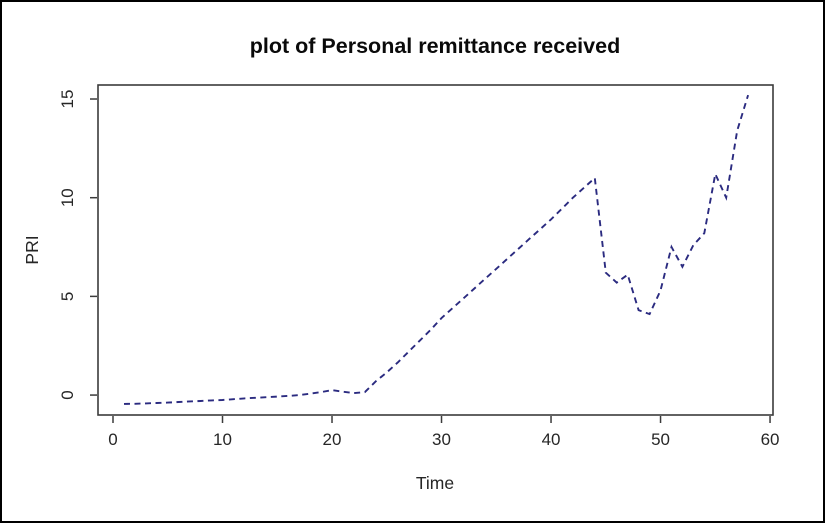 This screenshot has height=523, width=825. I want to click on x-tick-label: 10, so click(222, 439).